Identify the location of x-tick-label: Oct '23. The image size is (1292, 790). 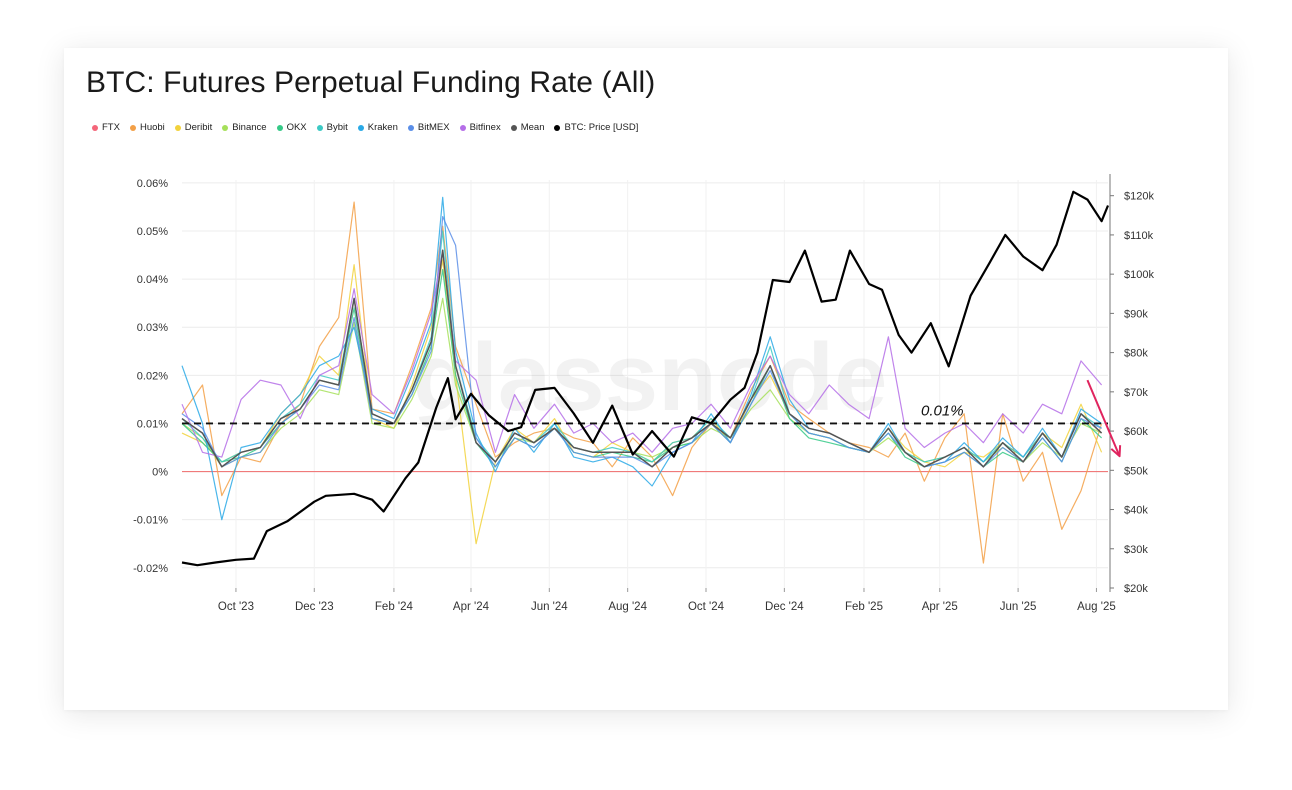
(236, 607).